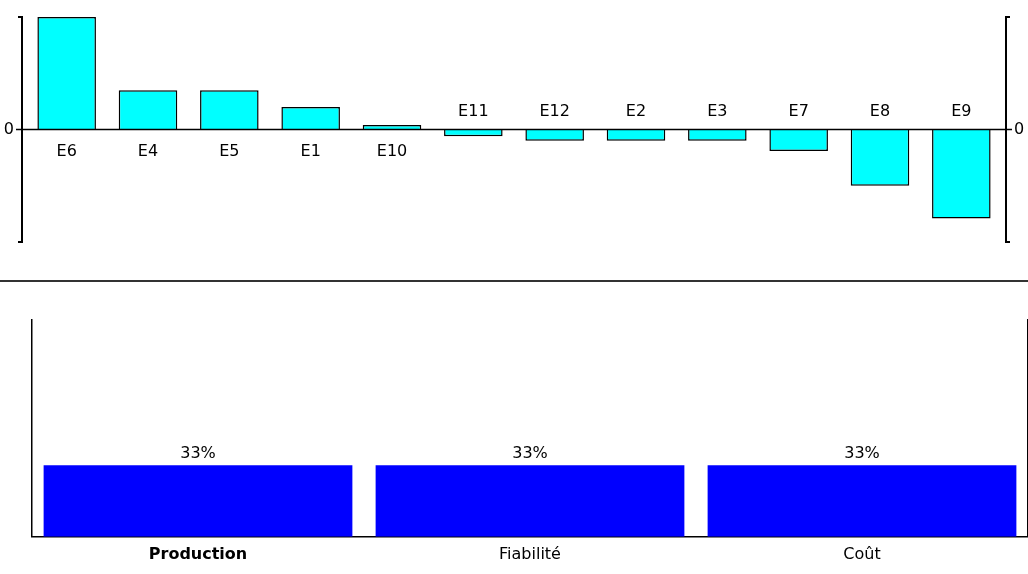 Image resolution: width=1028 pixels, height=574 pixels. Describe the element at coordinates (148, 150) in the screenshot. I see `x-tick-label: E4` at that location.